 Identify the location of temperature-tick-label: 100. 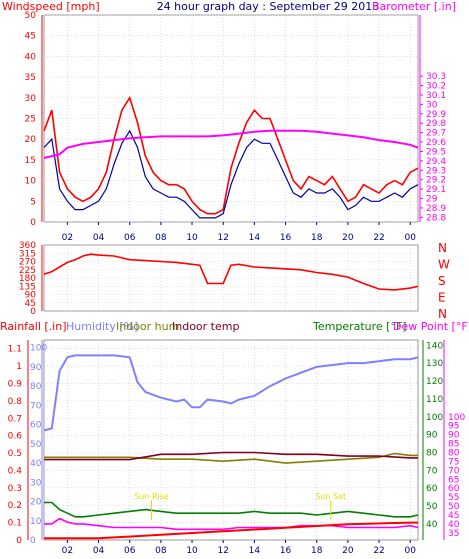
(434, 418).